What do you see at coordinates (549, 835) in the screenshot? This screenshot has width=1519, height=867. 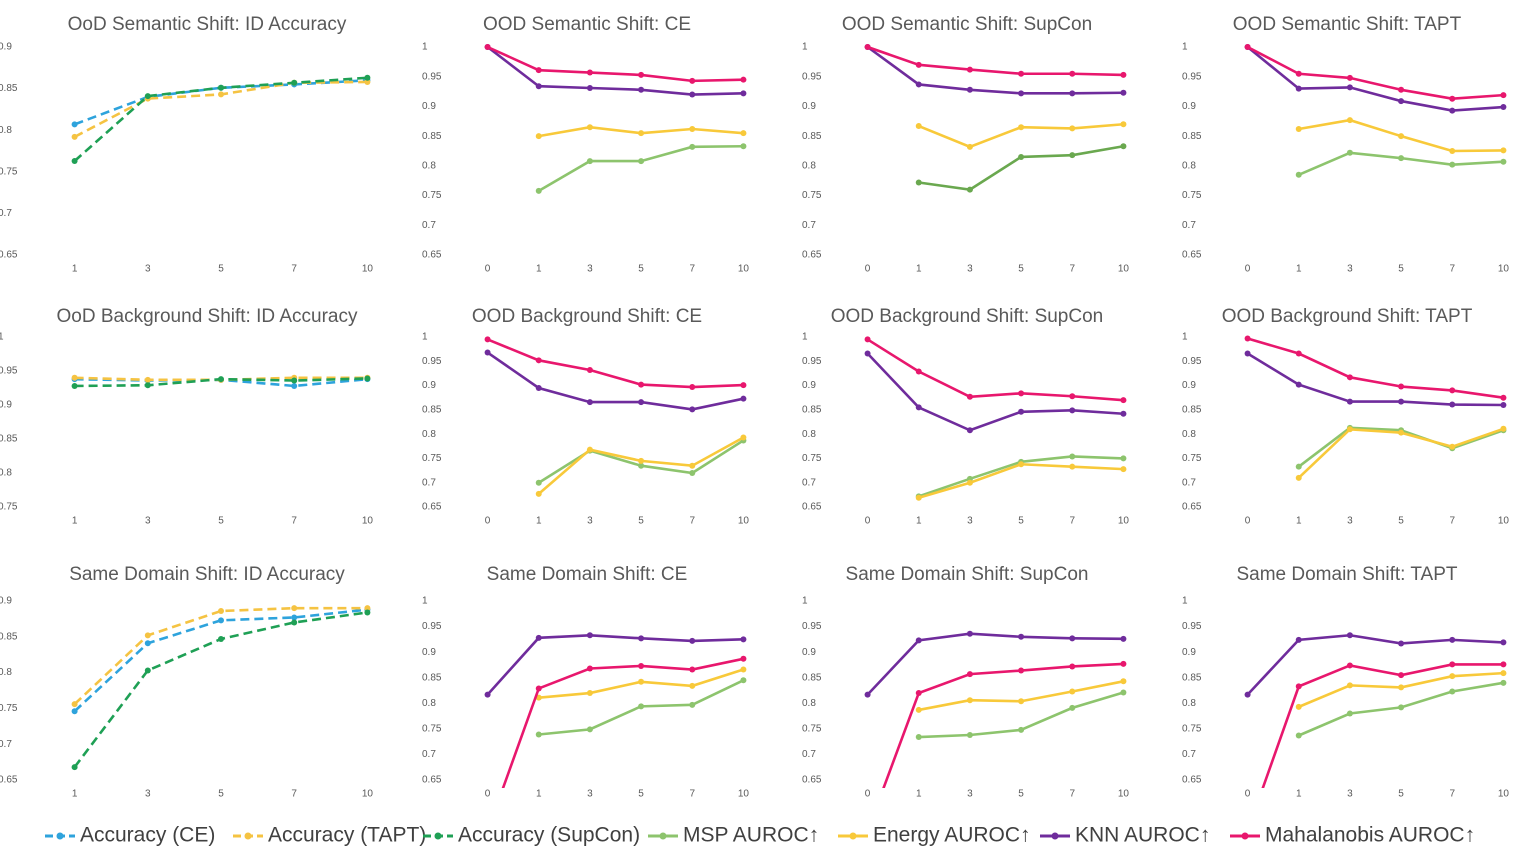 I see `legend-label: Accuracy (SupCon)` at bounding box center [549, 835].